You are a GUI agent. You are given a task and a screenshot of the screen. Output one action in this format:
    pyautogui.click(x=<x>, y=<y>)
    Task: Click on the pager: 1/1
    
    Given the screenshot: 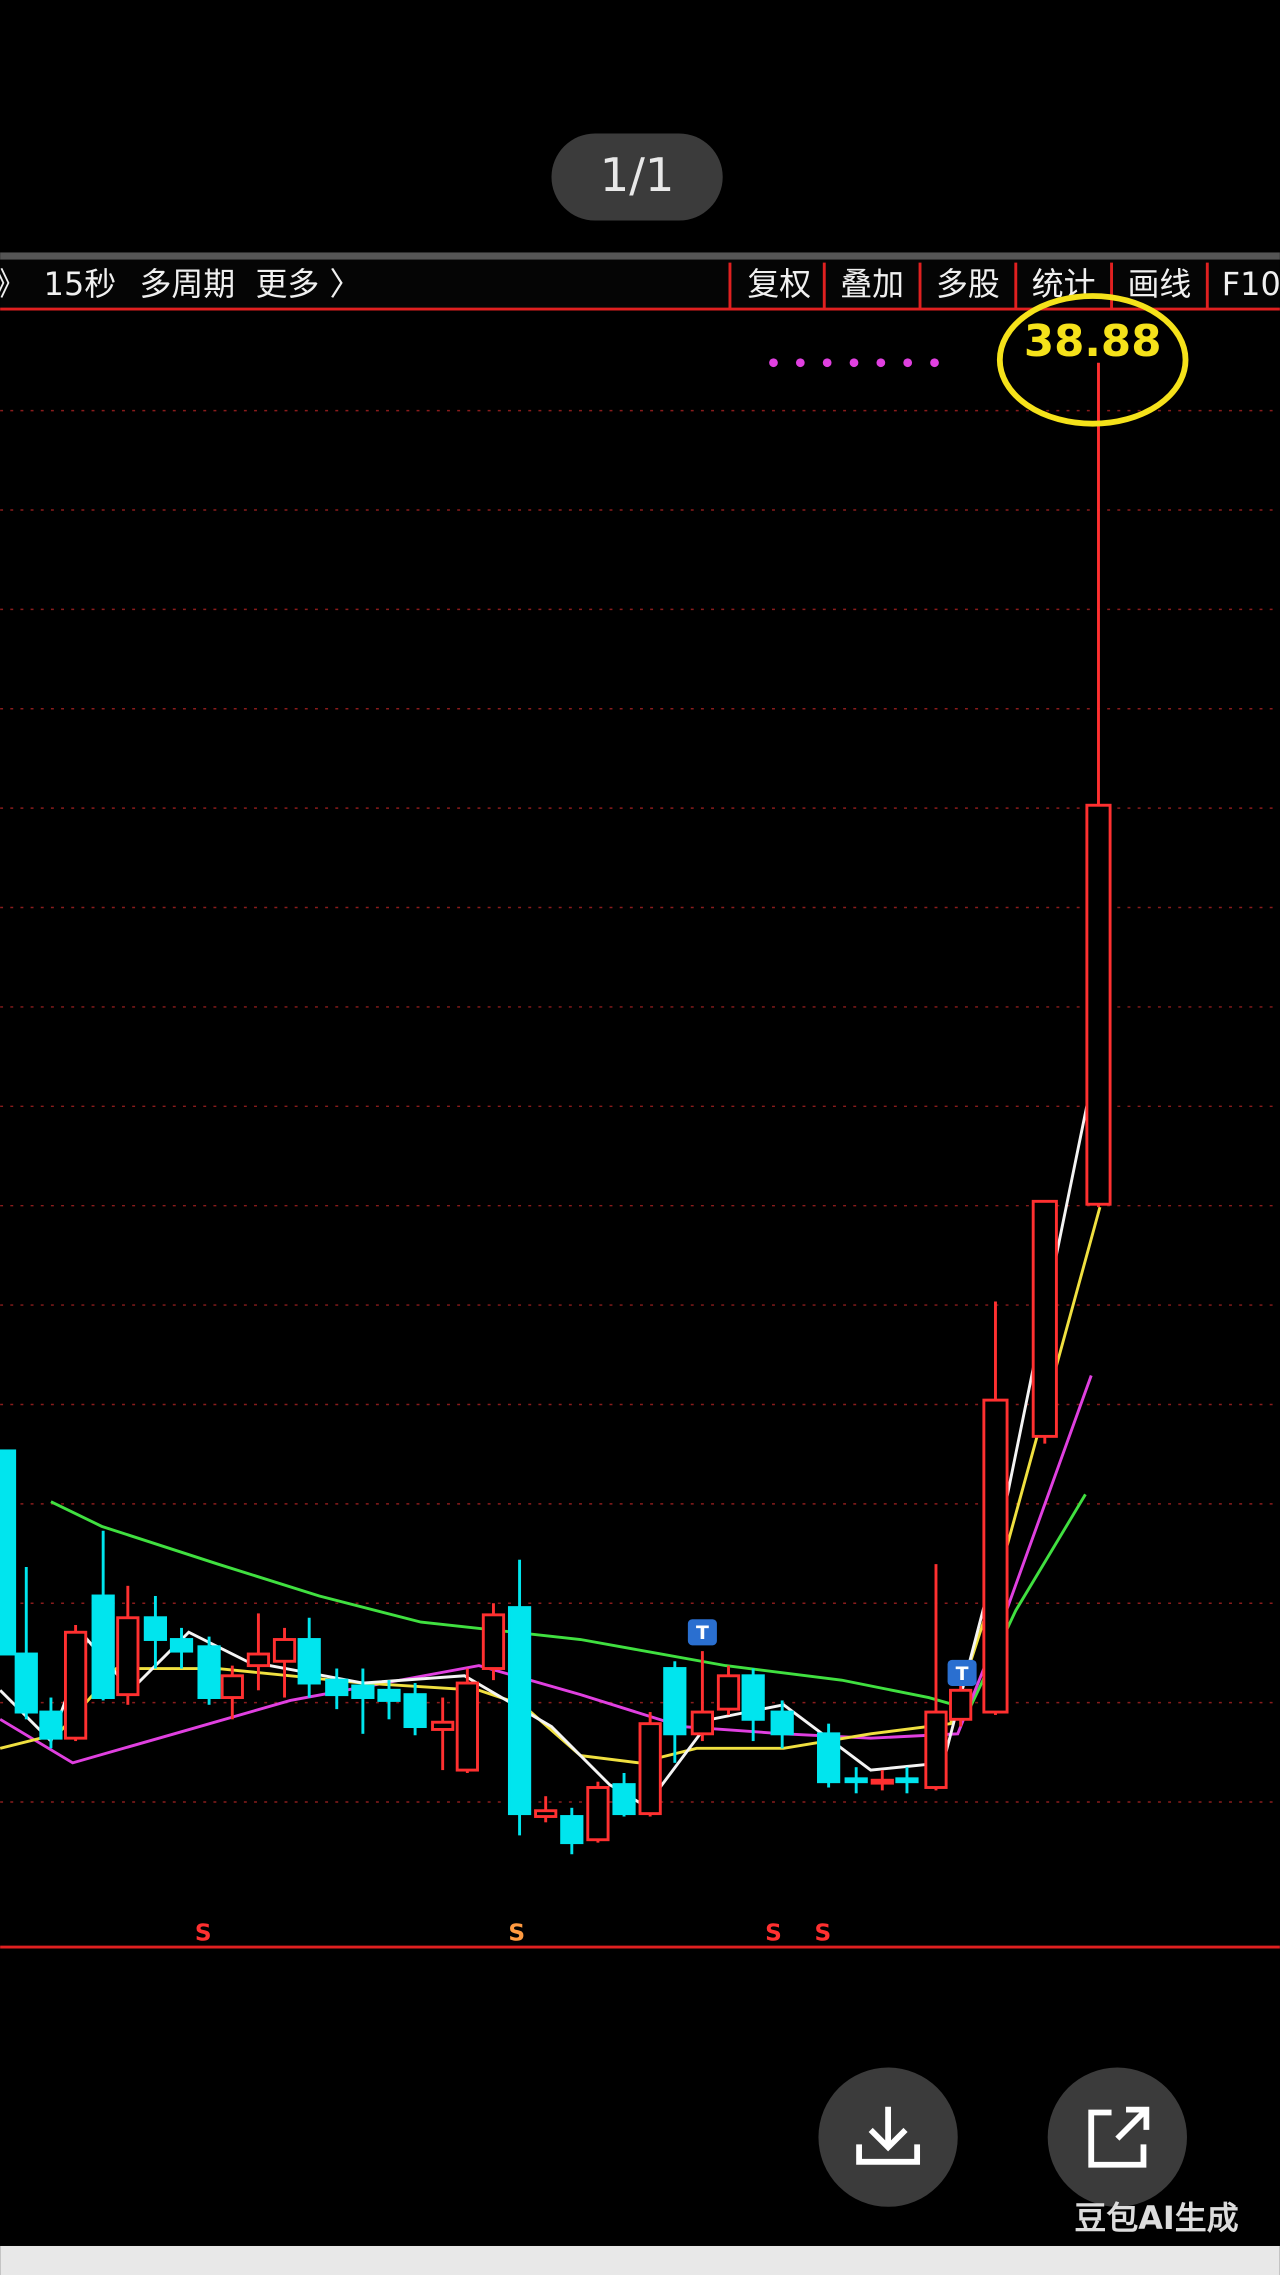 What is the action you would take?
    pyautogui.click(x=637, y=175)
    